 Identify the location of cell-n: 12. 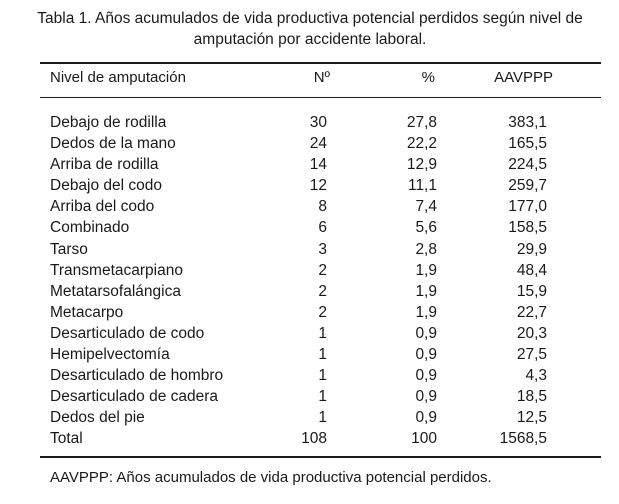
(318, 186).